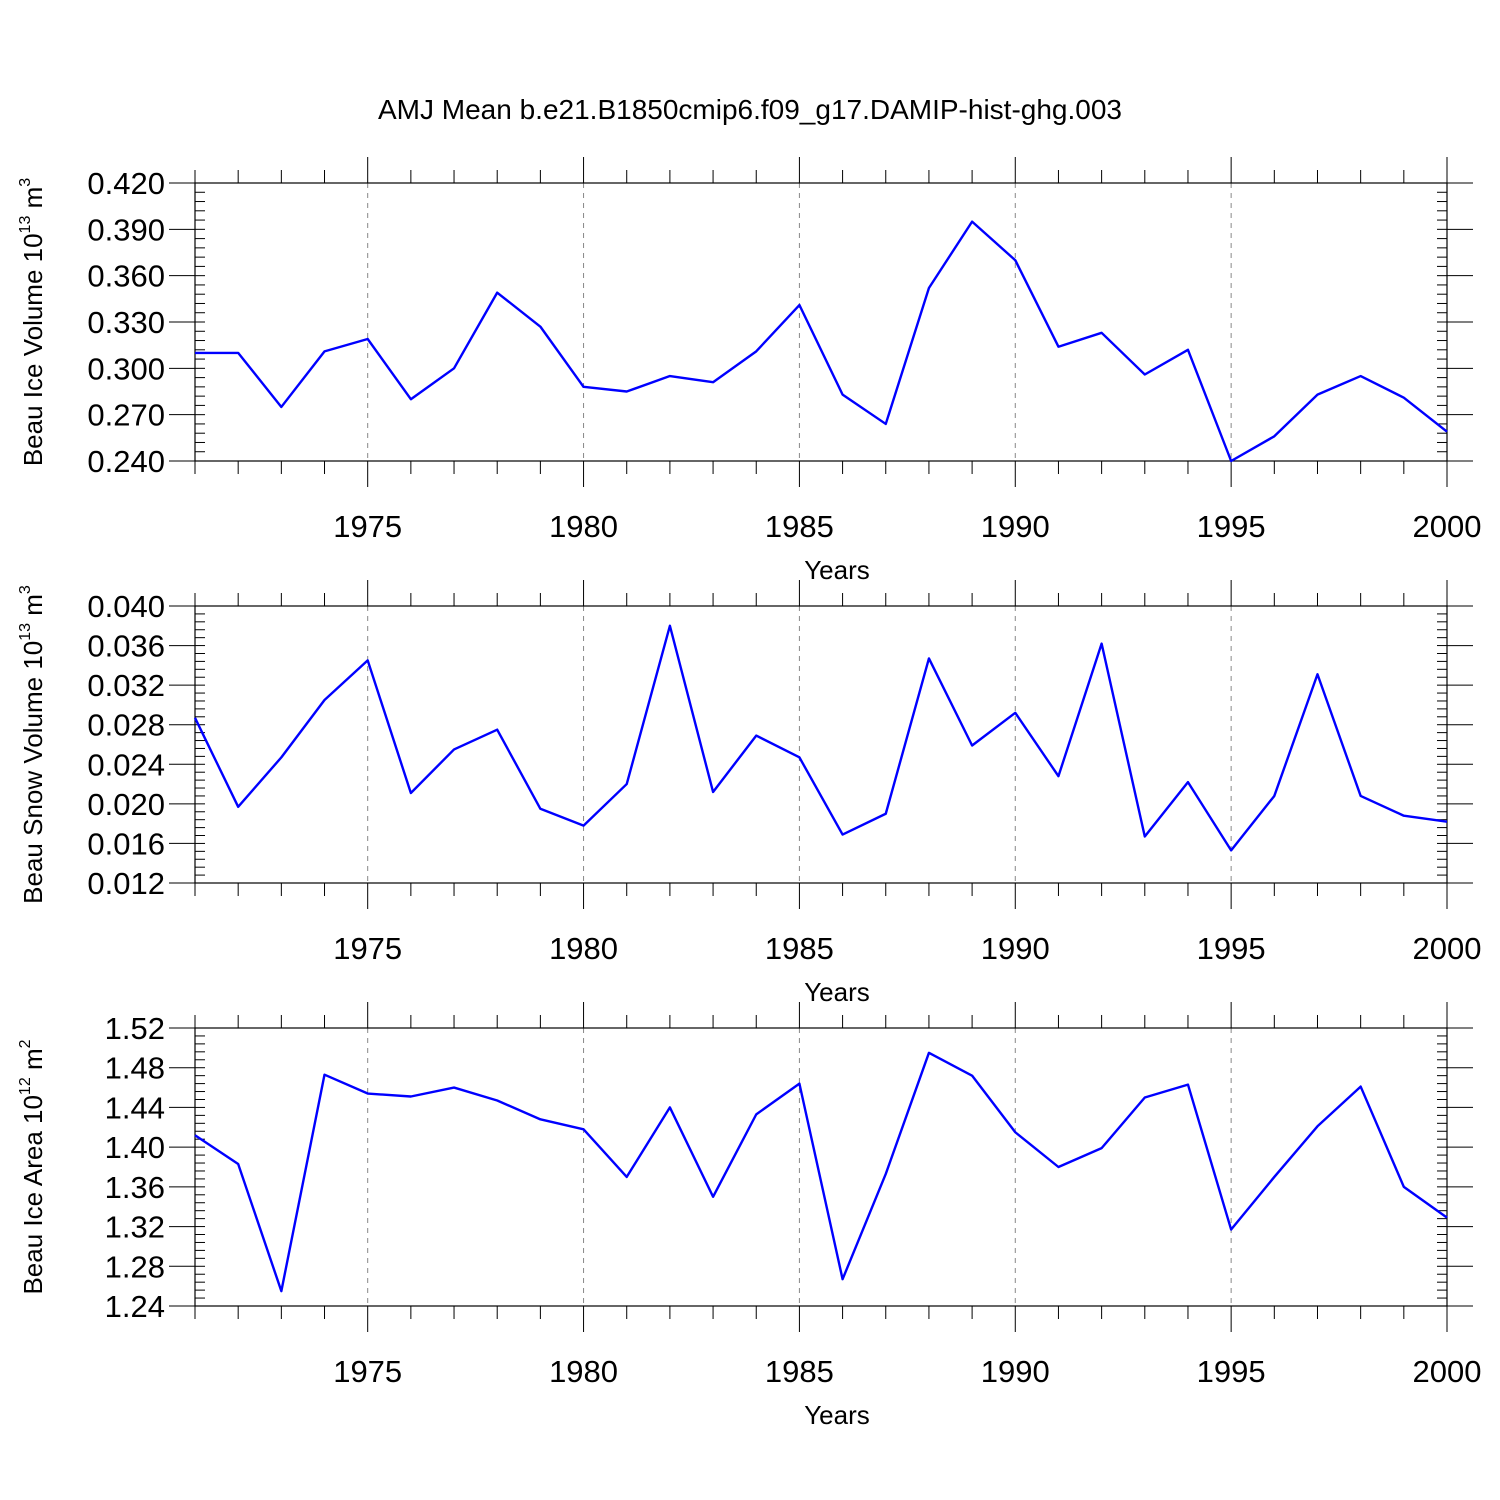 The width and height of the screenshot is (1500, 1500). Describe the element at coordinates (126, 764) in the screenshot. I see `beau-snow-volume-ytick-label: 0.024` at that location.